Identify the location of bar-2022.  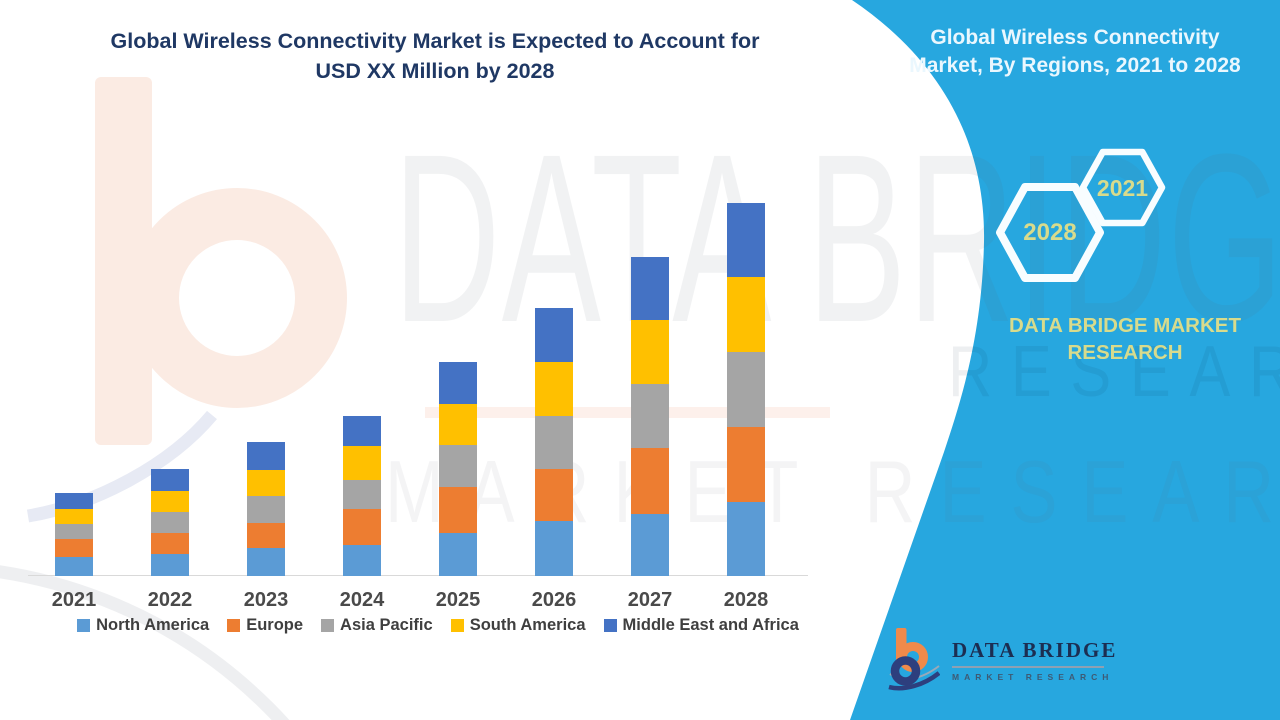
(170, 522).